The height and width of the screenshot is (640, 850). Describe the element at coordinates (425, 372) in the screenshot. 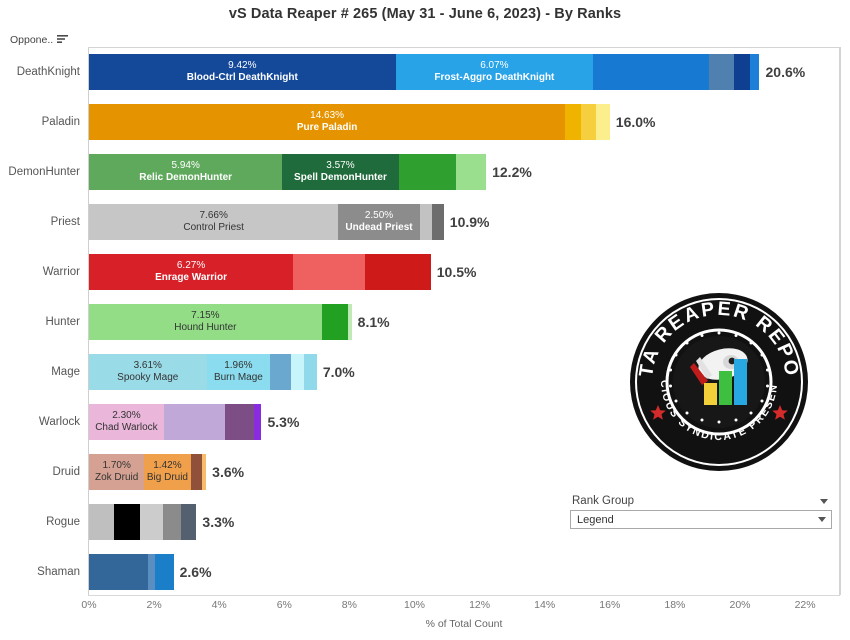

I see `bar-row: Mage 3.61% Spooky Mage 1.96% Burn Mage 7.0%` at that location.